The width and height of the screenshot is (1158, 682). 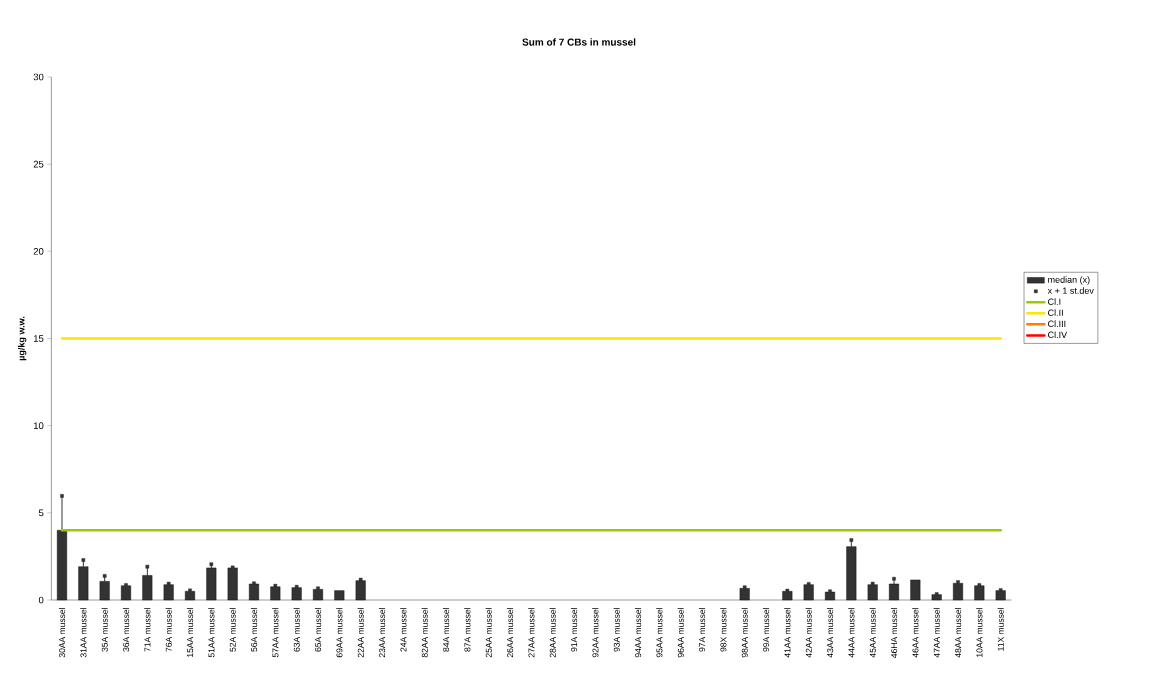 What do you see at coordinates (958, 633) in the screenshot?
I see `x-tick-label: 48AA mussel` at bounding box center [958, 633].